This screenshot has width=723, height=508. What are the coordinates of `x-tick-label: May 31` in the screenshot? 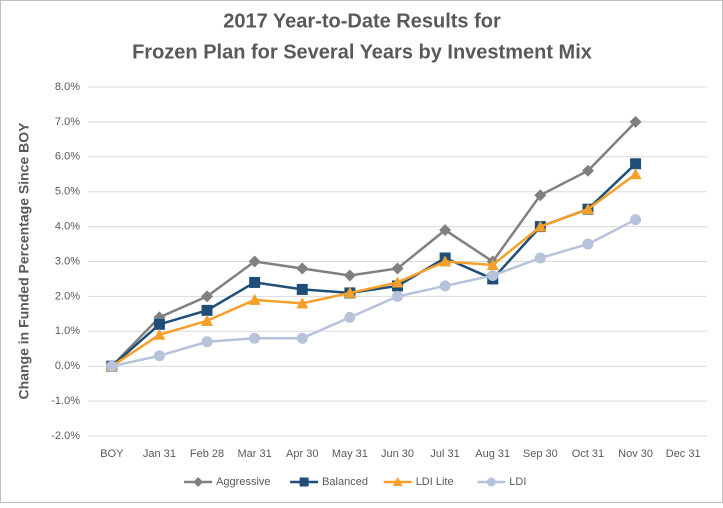 It's located at (350, 454).